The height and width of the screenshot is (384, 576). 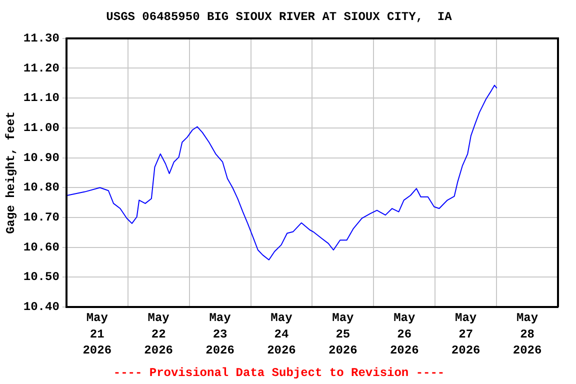 What do you see at coordinates (41, 68) in the screenshot?
I see `y-tick-label: 11.20` at bounding box center [41, 68].